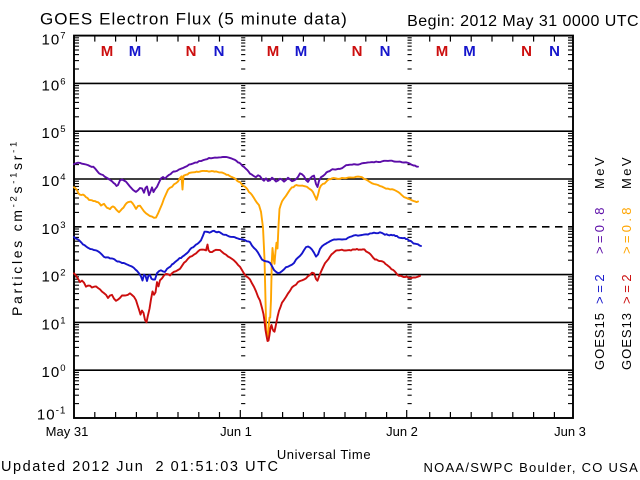 The image size is (640, 480). What do you see at coordinates (54, 277) in the screenshot?
I see `svg-text: 102` at bounding box center [54, 277].